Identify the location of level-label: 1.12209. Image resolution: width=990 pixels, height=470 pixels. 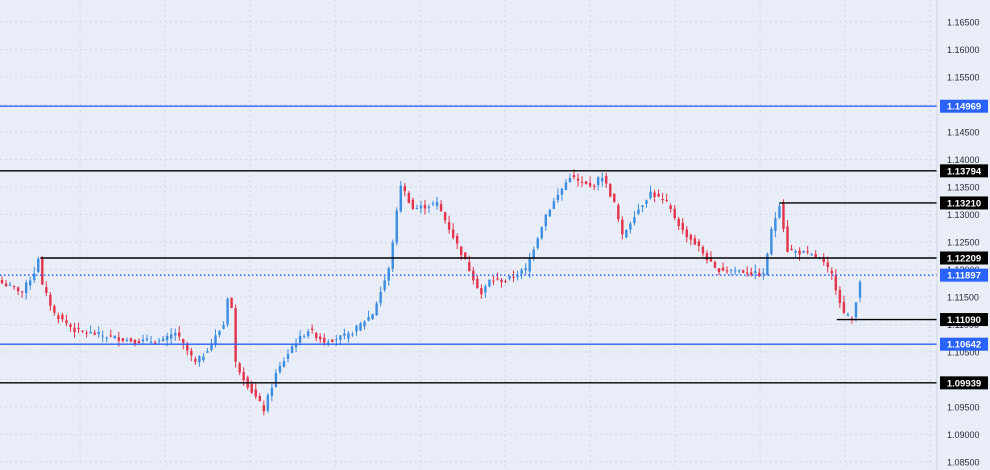
(964, 259).